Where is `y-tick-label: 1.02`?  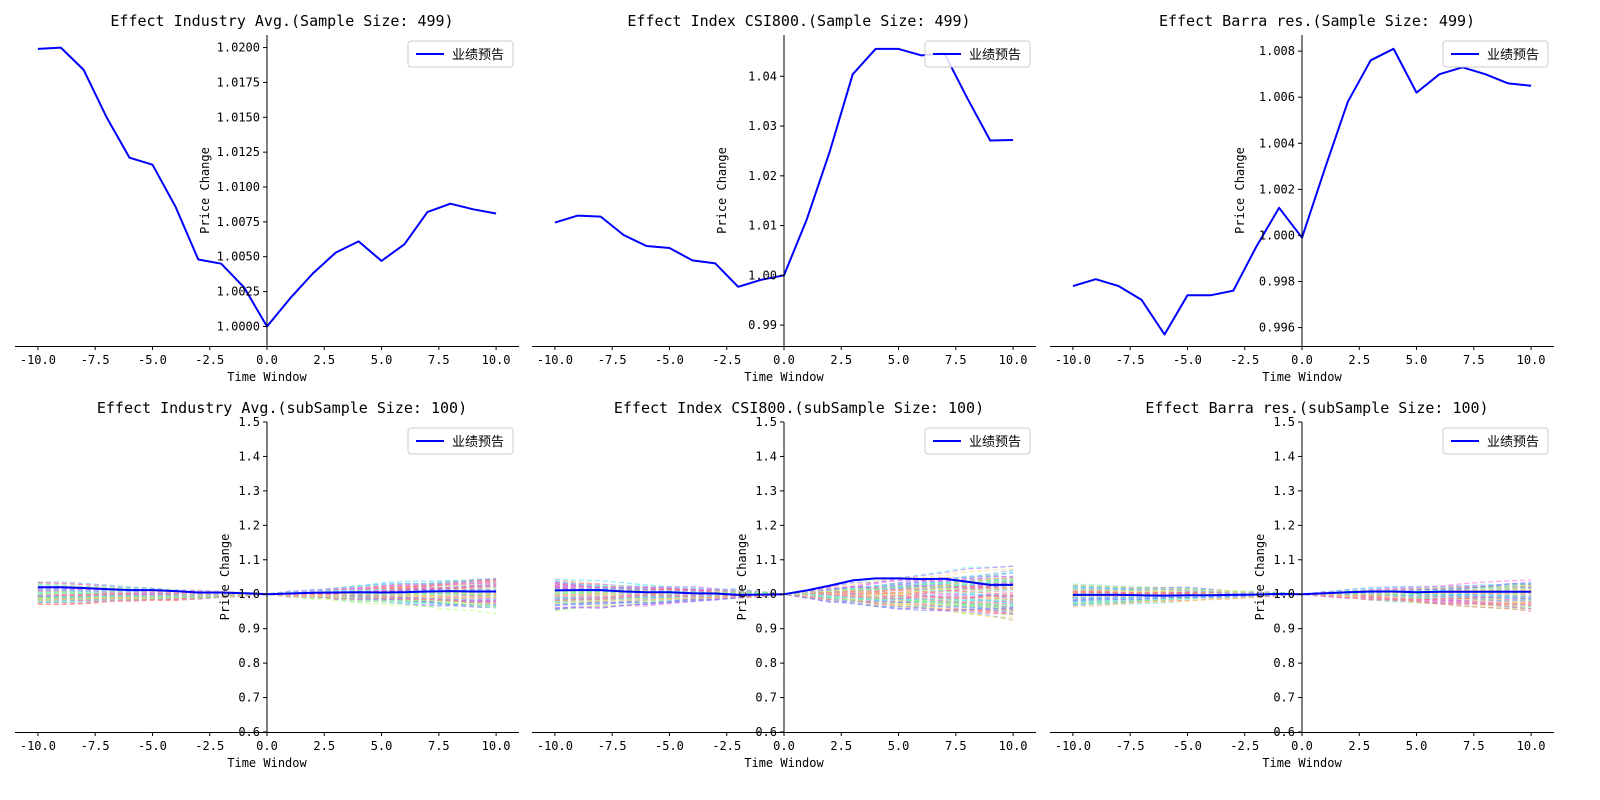 y-tick-label: 1.02 is located at coordinates (762, 176).